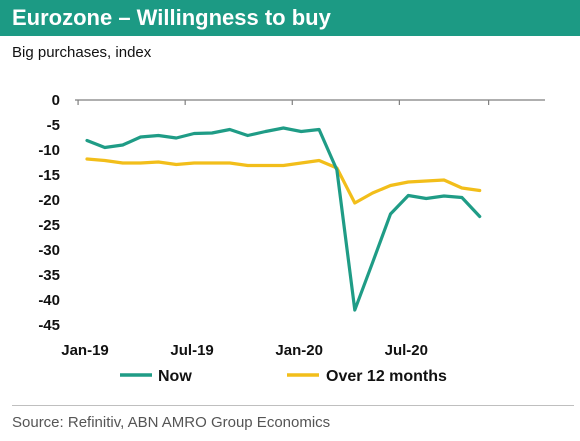  What do you see at coordinates (85, 350) in the screenshot?
I see `x-tick-label: Jan-19` at bounding box center [85, 350].